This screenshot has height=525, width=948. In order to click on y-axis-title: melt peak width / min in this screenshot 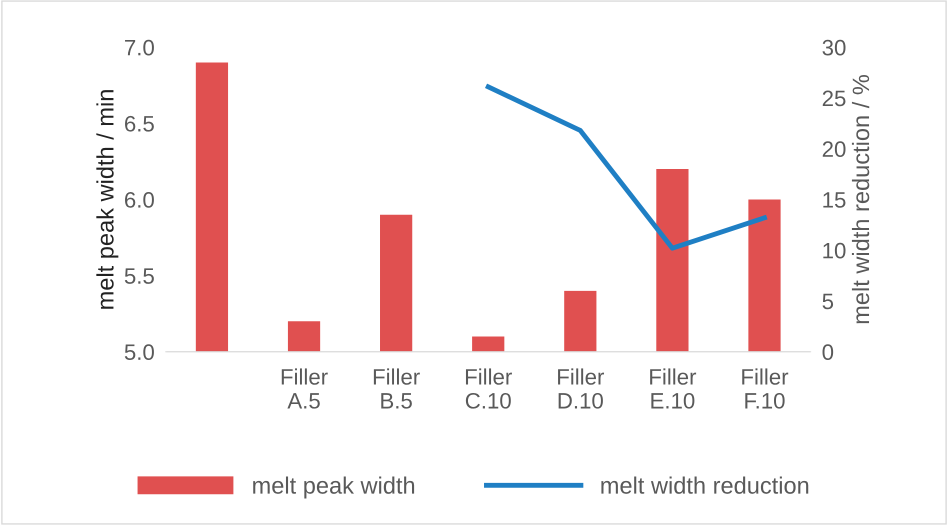, I will do `click(107, 199)`.